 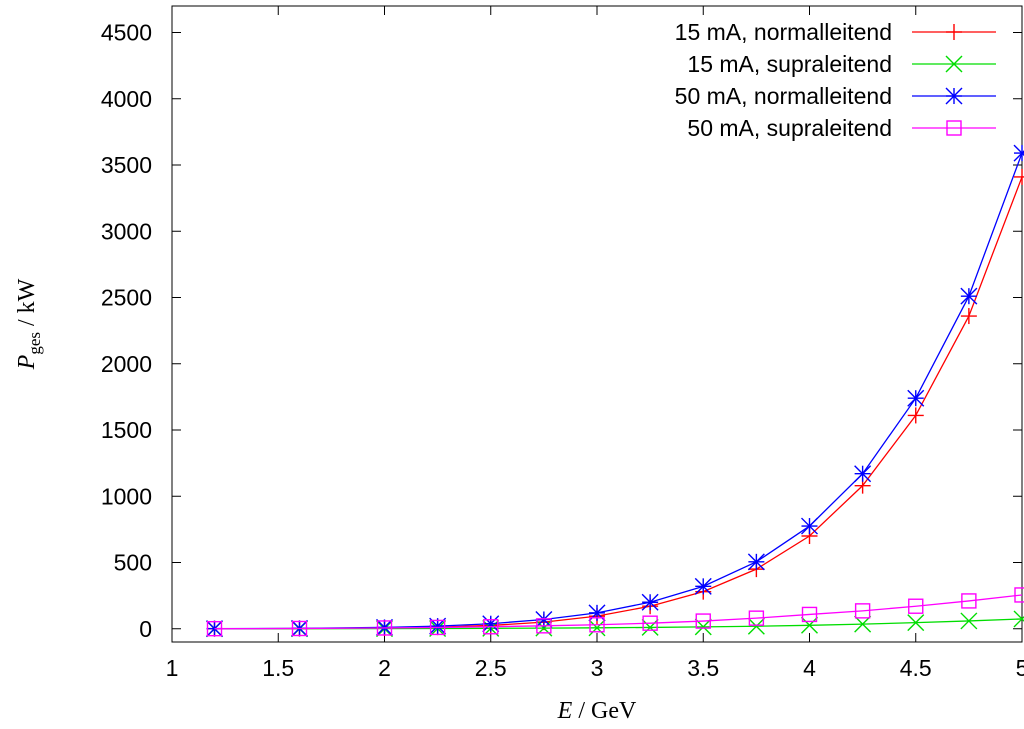 What do you see at coordinates (145, 629) in the screenshot?
I see `y-tick-label: 0` at bounding box center [145, 629].